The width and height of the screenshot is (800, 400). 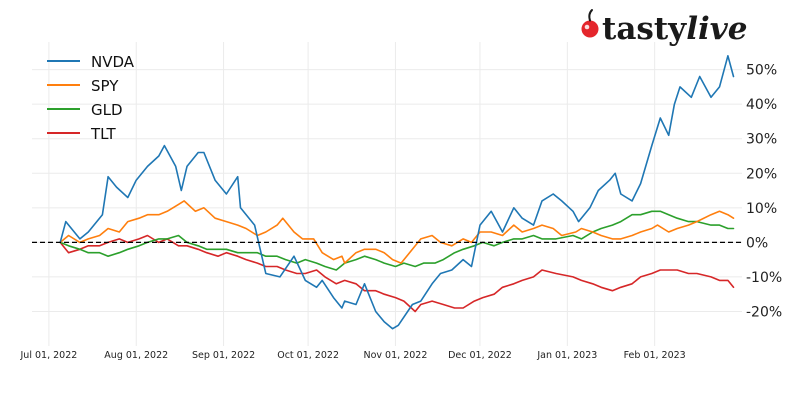 I want to click on legend: NVDA SPY GLD TLT, so click(x=91, y=98).